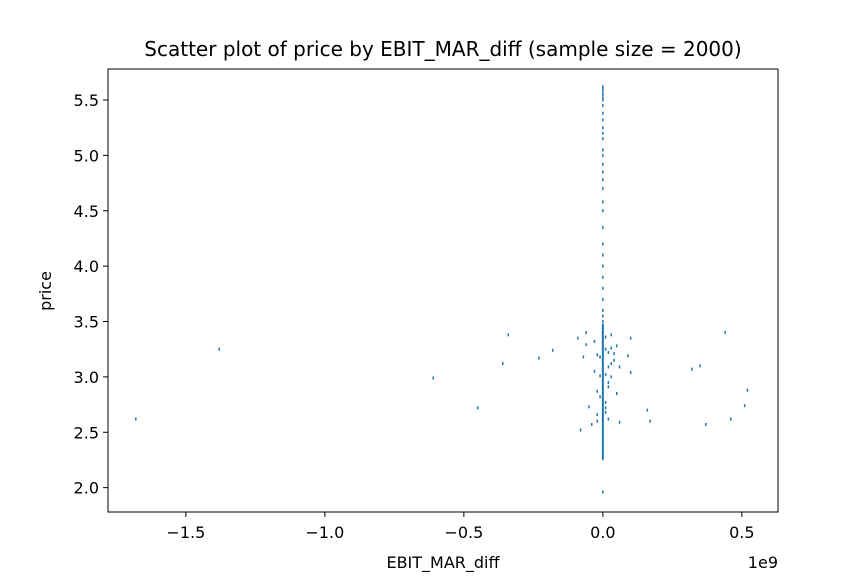  What do you see at coordinates (45, 291) in the screenshot?
I see `y-axis-label: price` at bounding box center [45, 291].